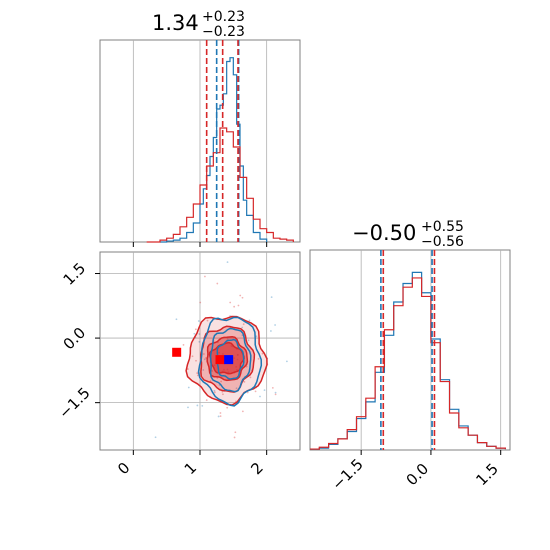 The image size is (550, 550). Describe the element at coordinates (442, 242) in the screenshot. I see `hist-y-title-minus: −0.56` at that location.